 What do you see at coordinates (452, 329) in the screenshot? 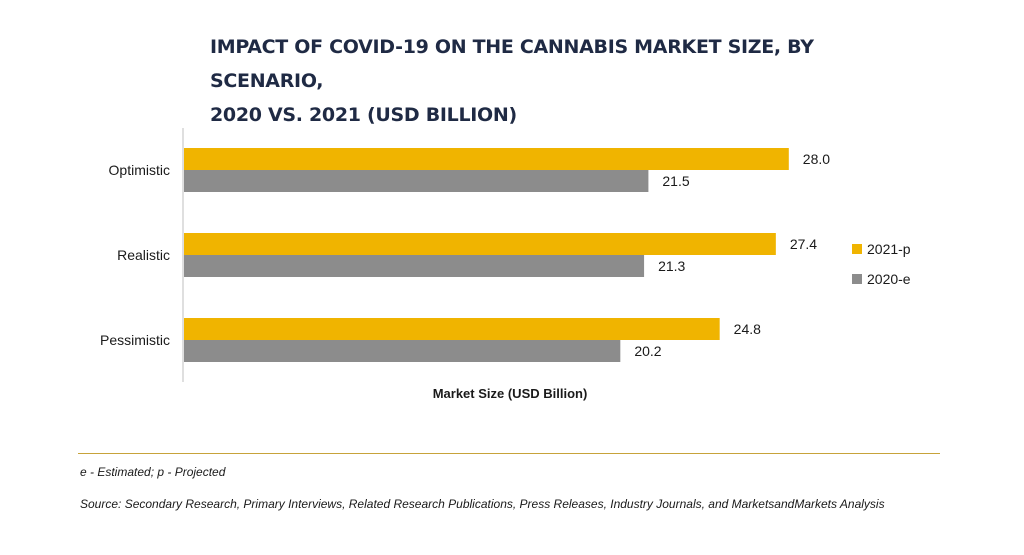
I see `bar-pessimistic-2021-p` at bounding box center [452, 329].